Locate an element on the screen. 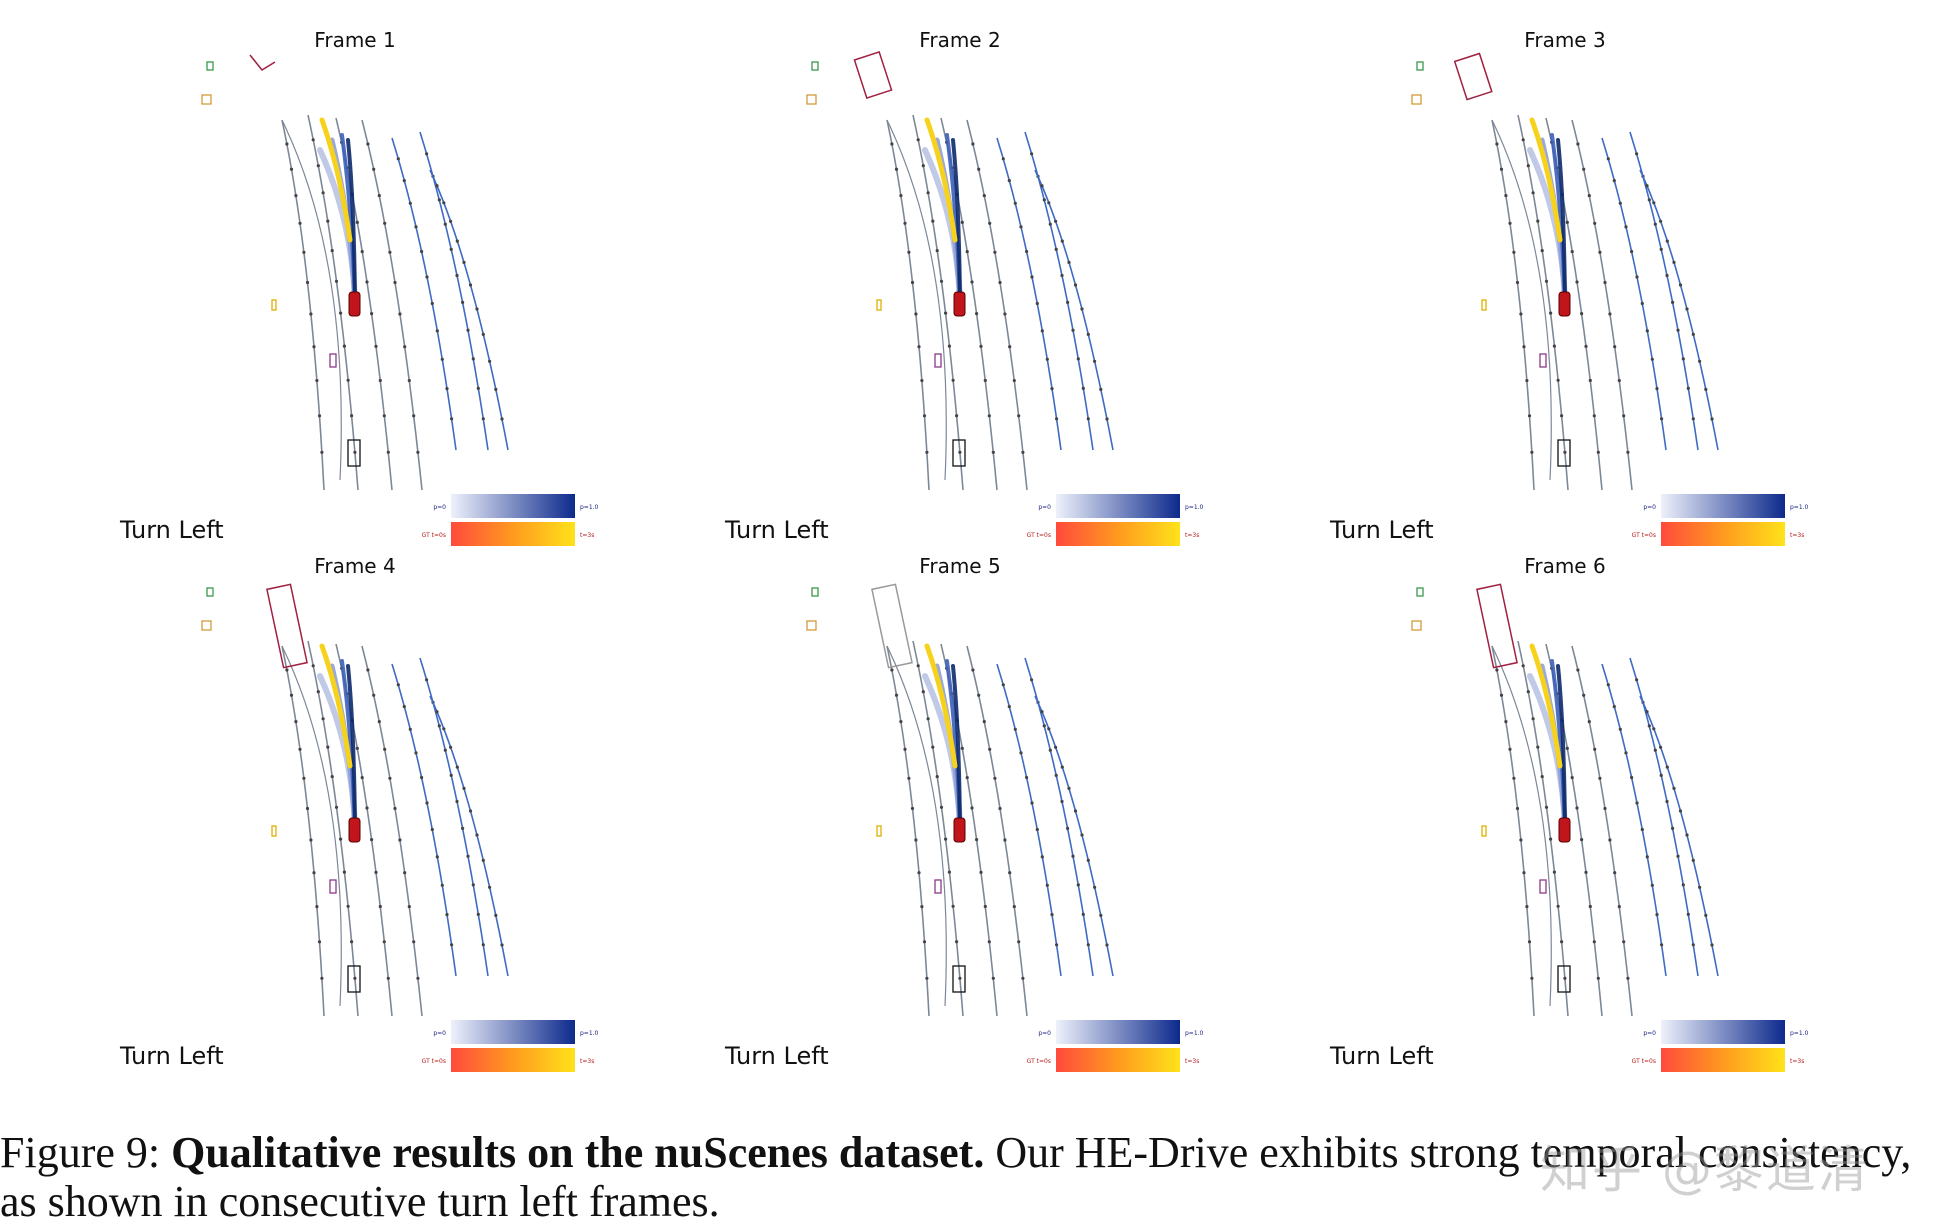 The height and width of the screenshot is (1230, 1940). probability-colorbar is located at coordinates (1723, 1032).